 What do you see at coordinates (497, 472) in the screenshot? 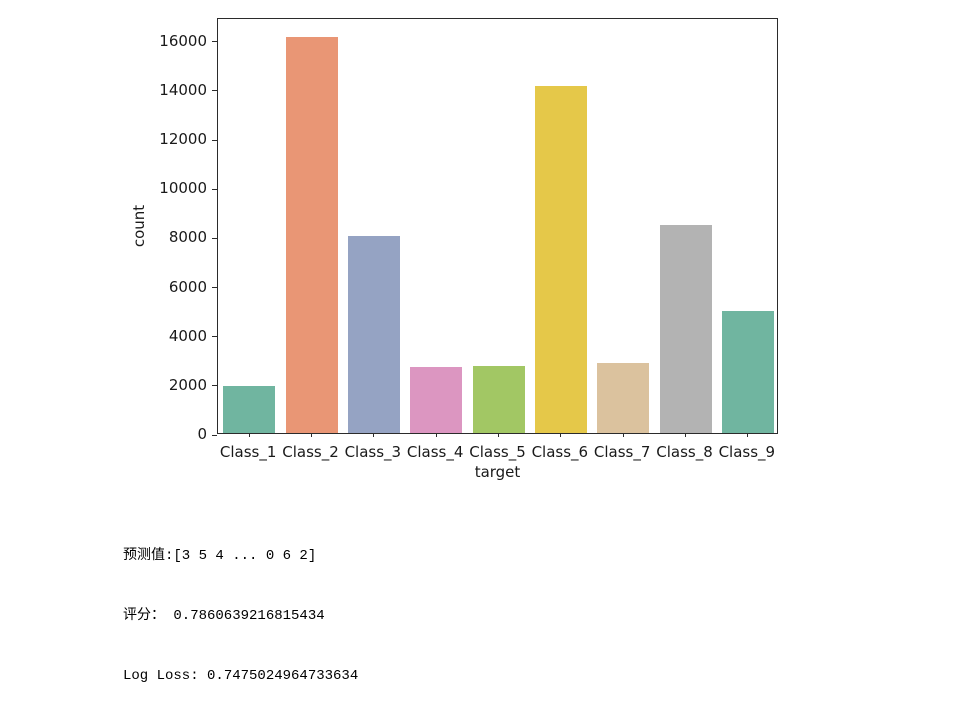
I see `x-axis-label: target` at bounding box center [497, 472].